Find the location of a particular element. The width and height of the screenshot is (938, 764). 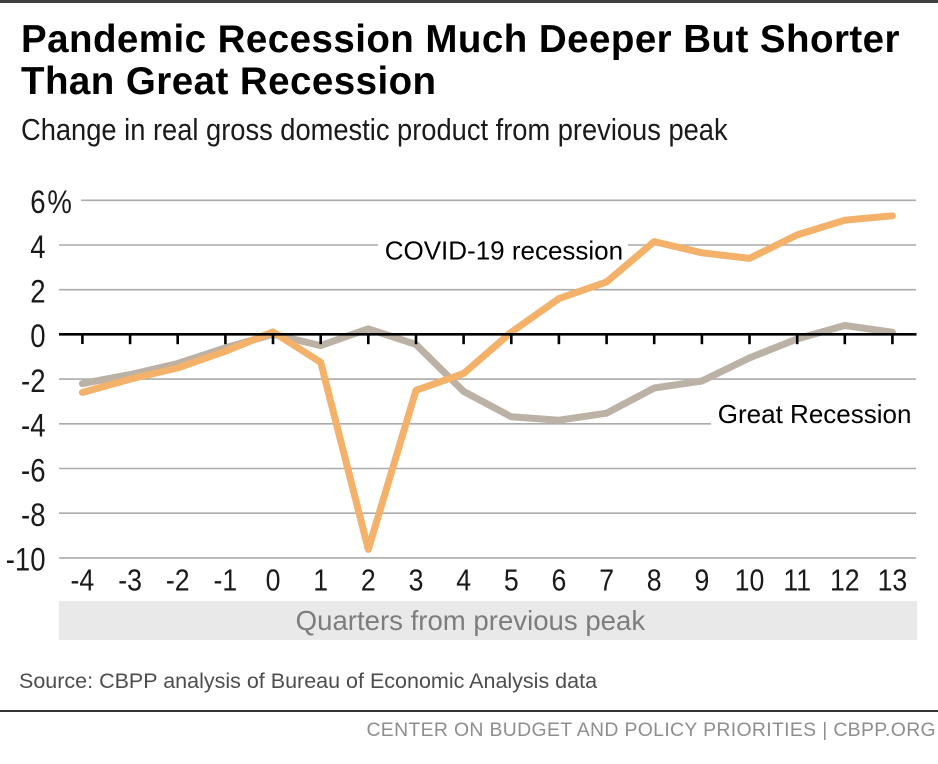

svg-text: 1 is located at coordinates (320, 581).